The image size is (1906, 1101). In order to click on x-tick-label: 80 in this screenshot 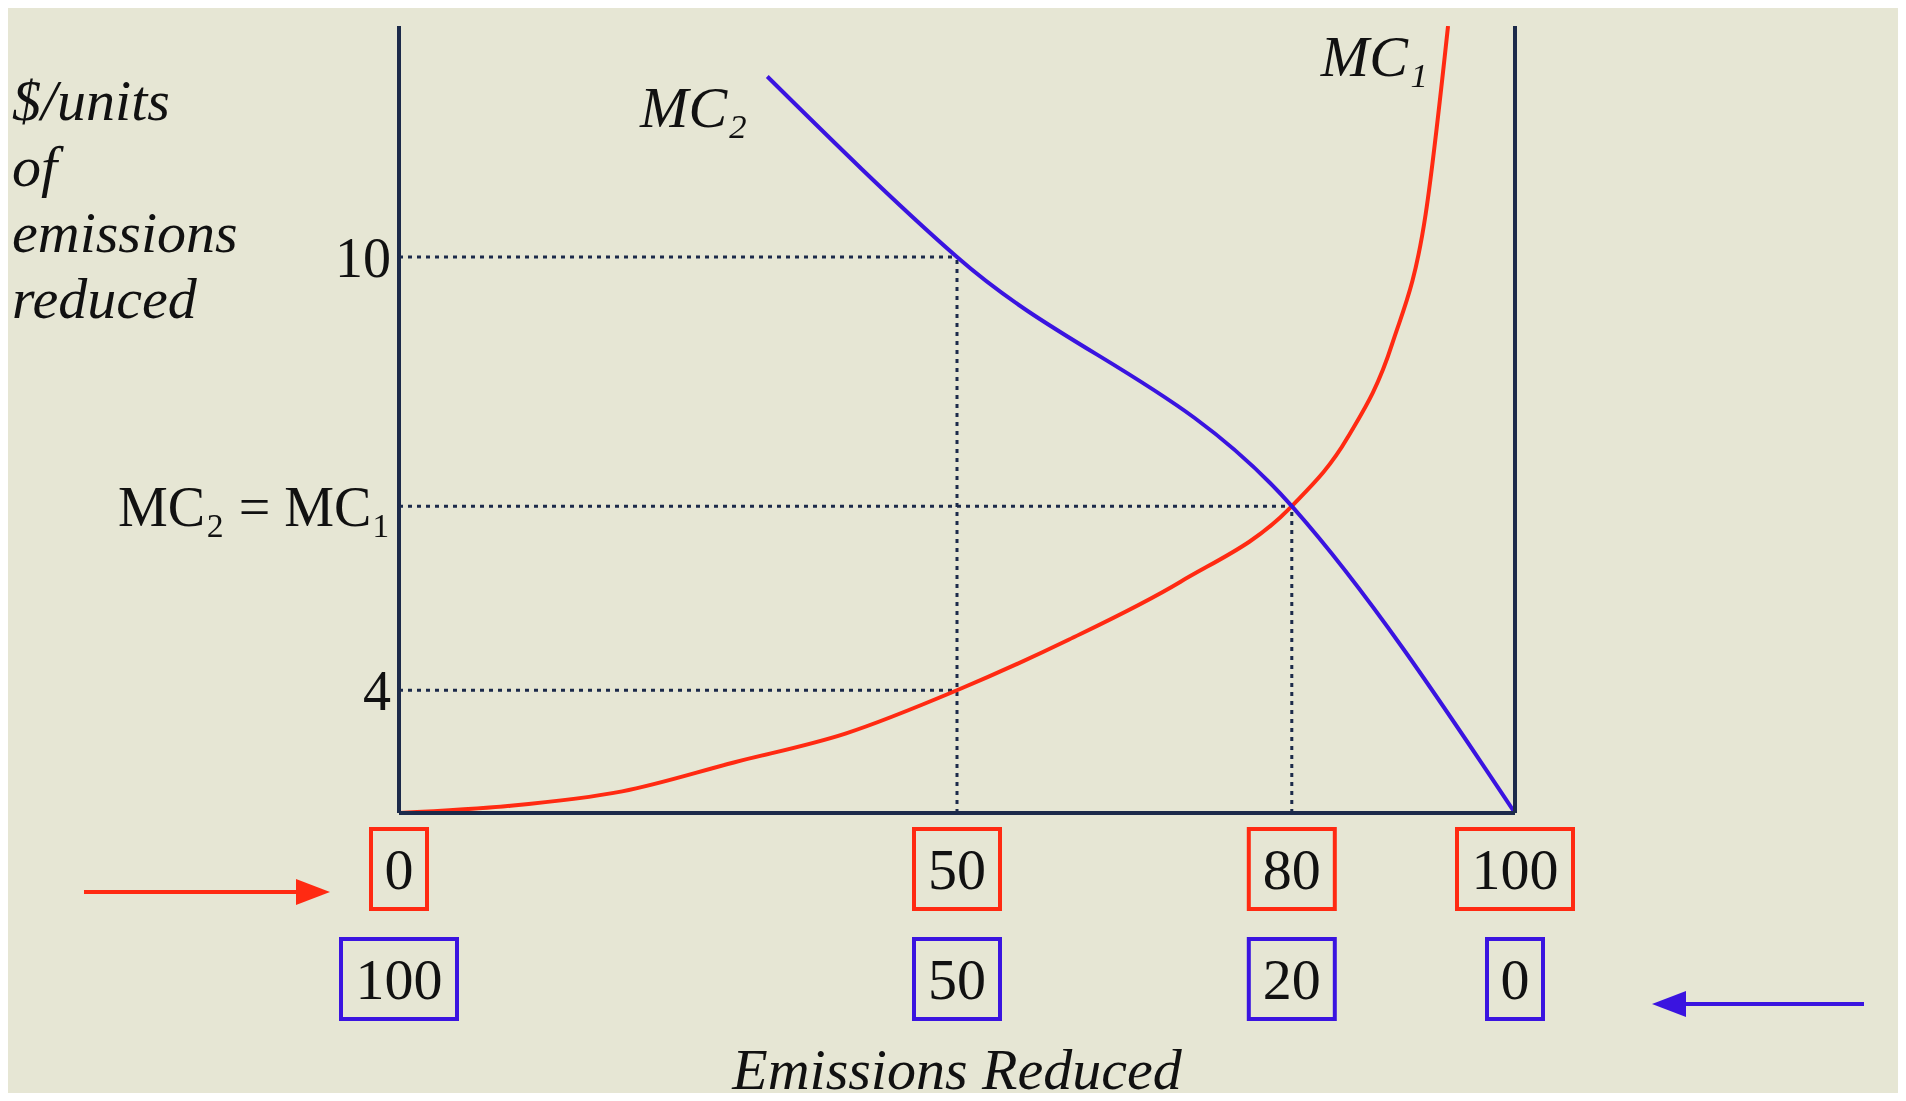, I will do `click(1291, 869)`.